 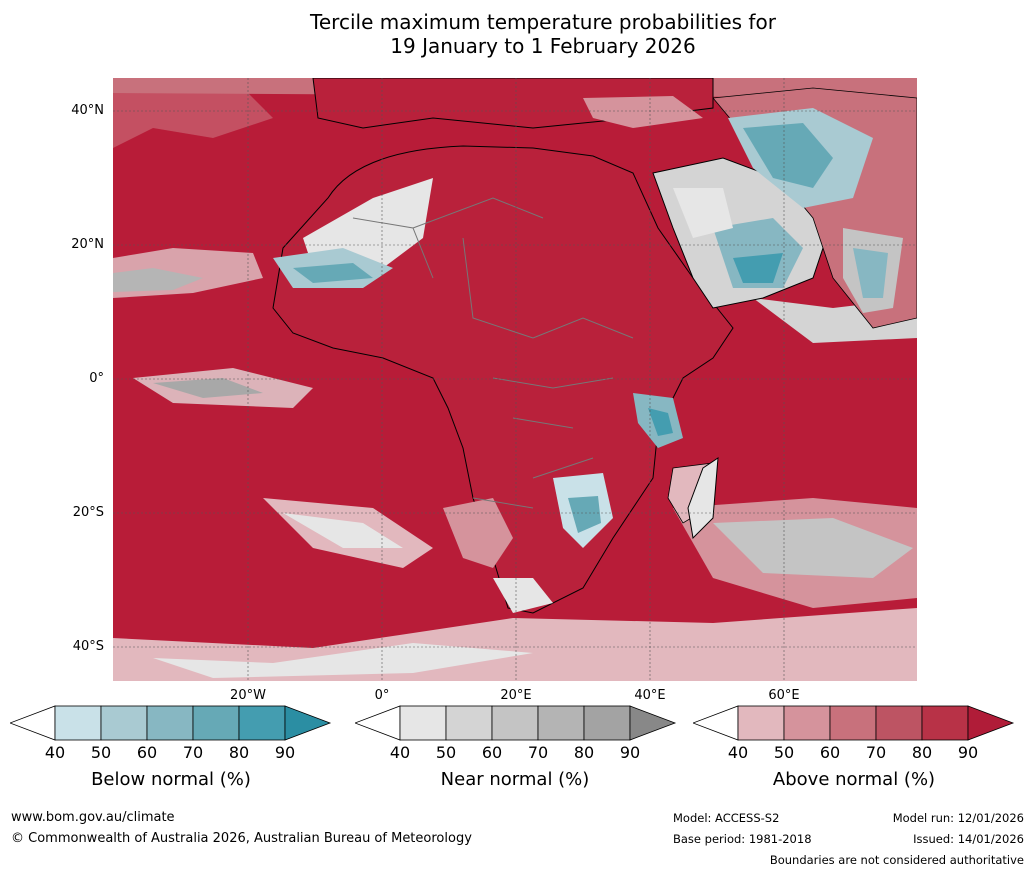 I want to click on lat-label-40n: 40°N, so click(x=87, y=110).